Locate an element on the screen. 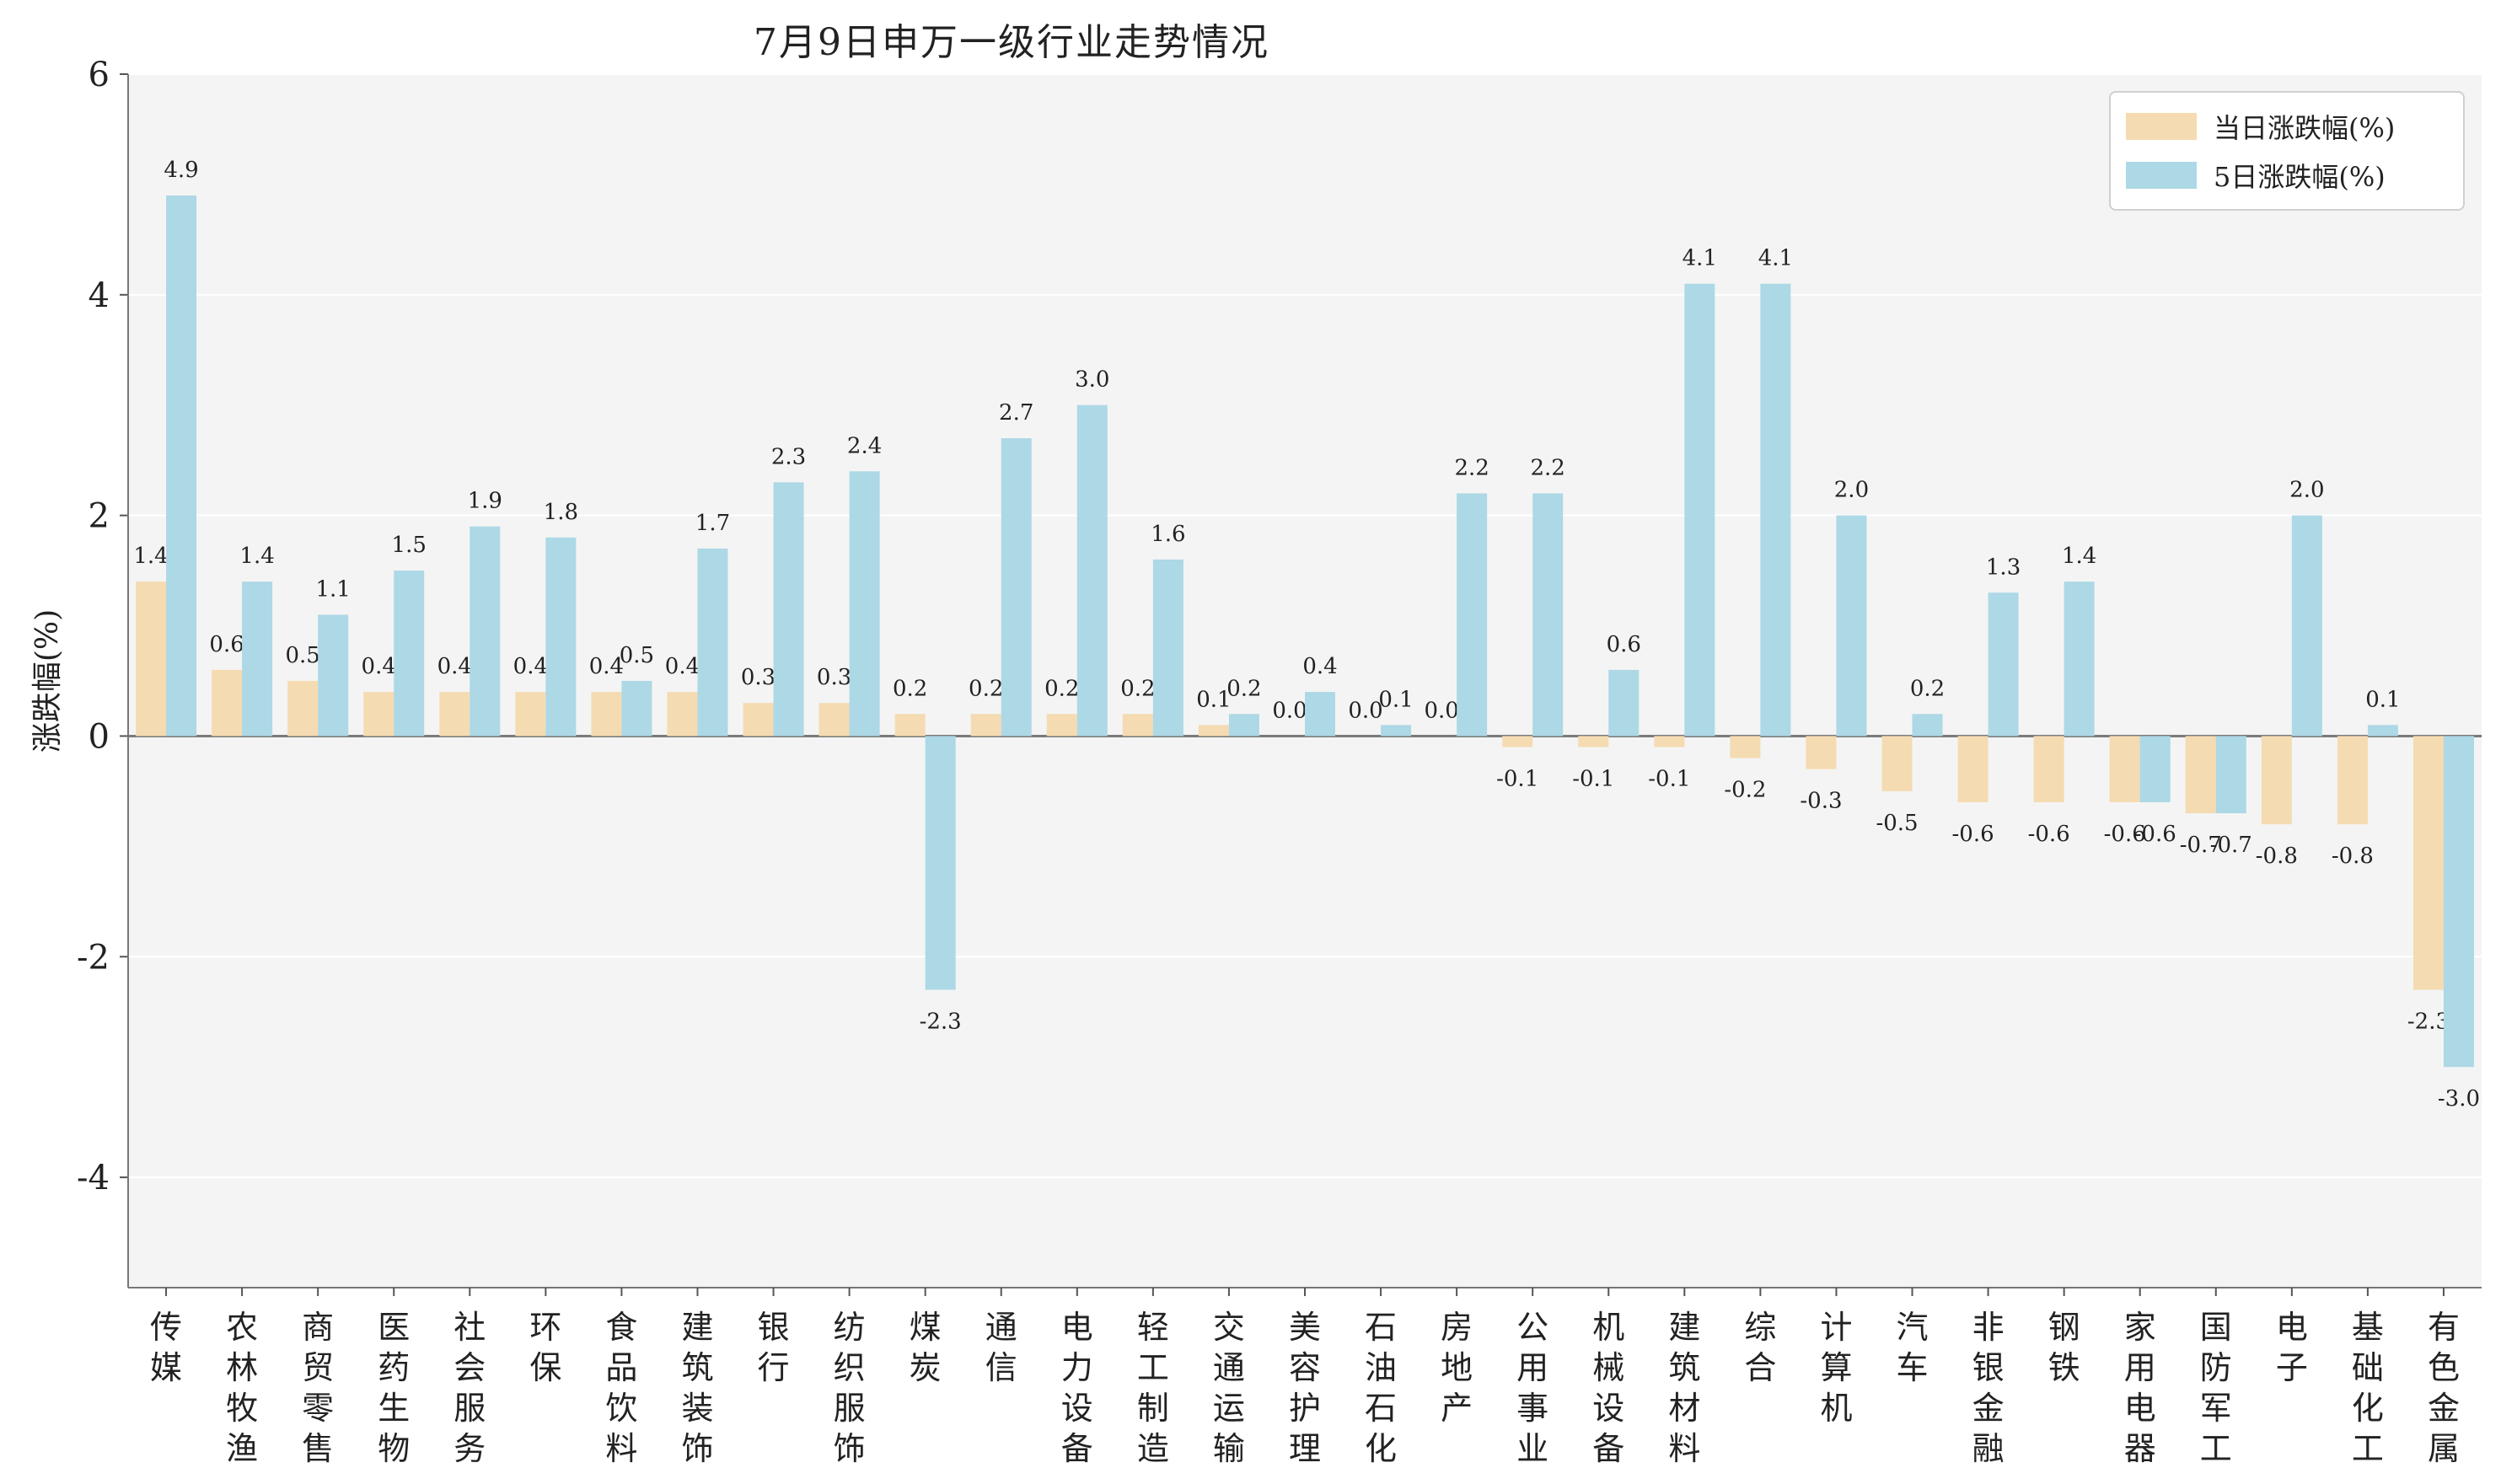 Image resolution: width=2501 pixels, height=1484 pixels. x-tick-label-29: 基础化工 is located at coordinates (2368, 1388).